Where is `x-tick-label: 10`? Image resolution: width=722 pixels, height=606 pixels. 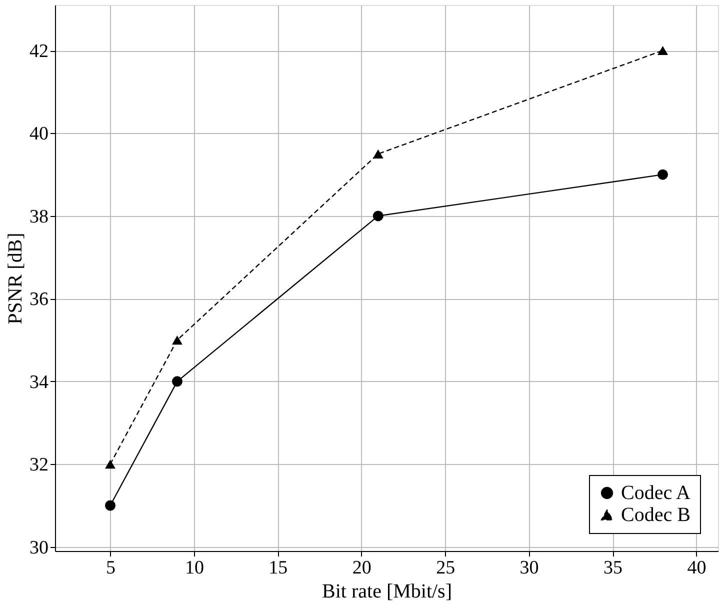
x-tick-label: 10 is located at coordinates (194, 568).